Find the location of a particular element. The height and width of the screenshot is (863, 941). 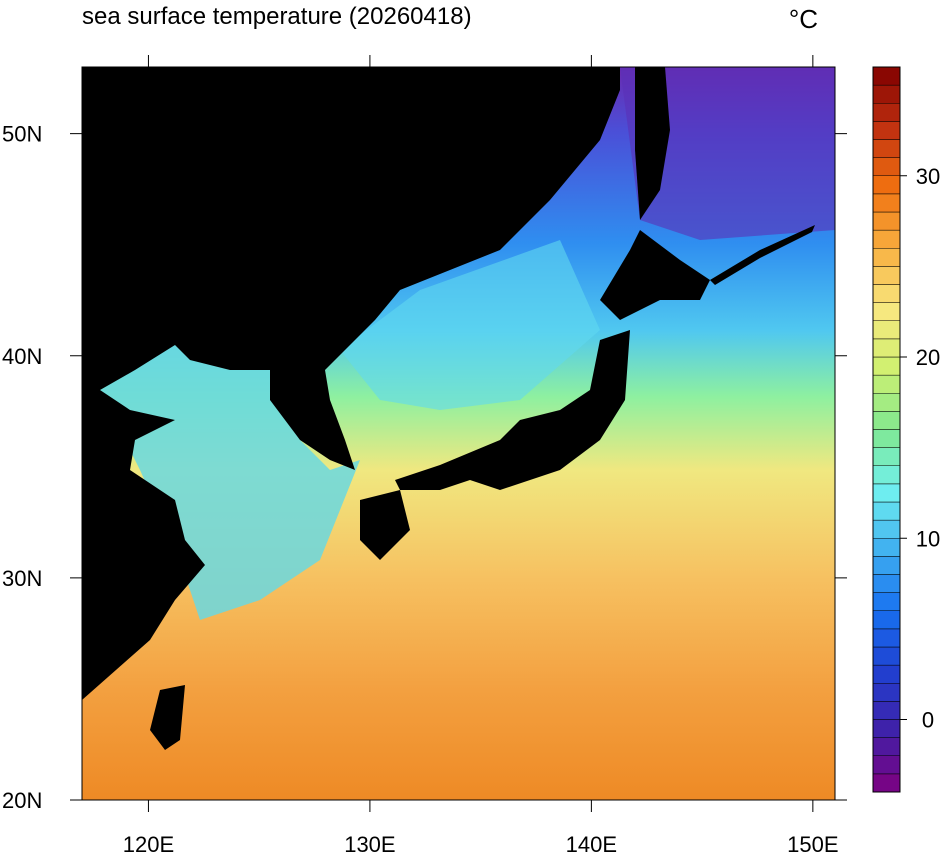

x-tick-label: 140E is located at coordinates (591, 844).